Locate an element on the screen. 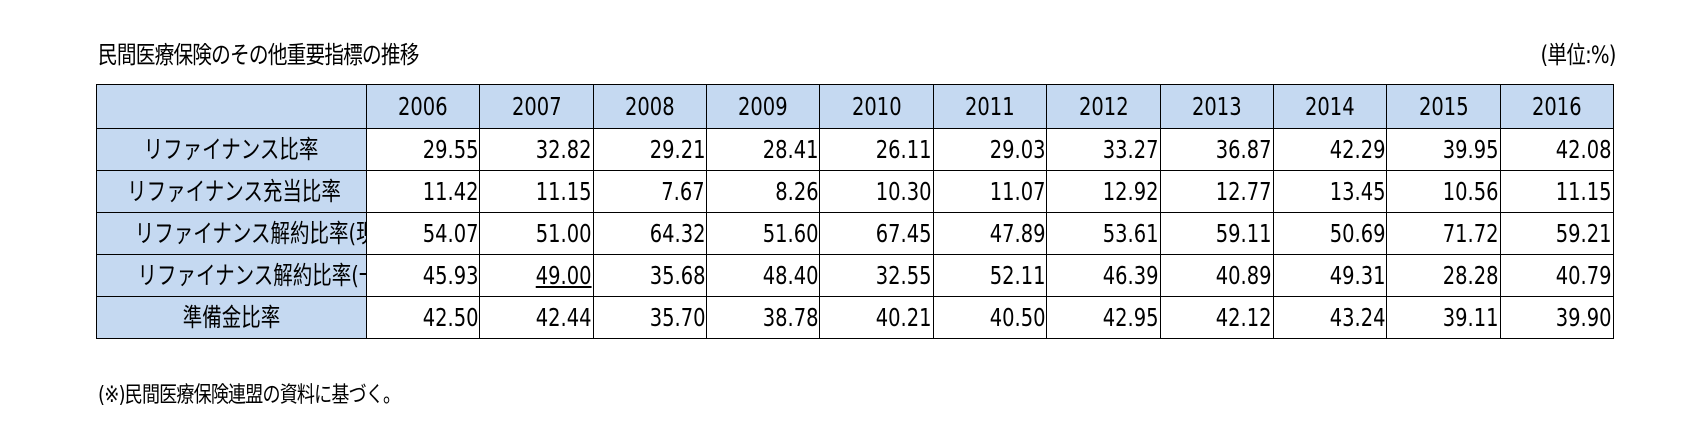 The width and height of the screenshot is (1706, 448). value-cell: 42.44 is located at coordinates (536, 317).